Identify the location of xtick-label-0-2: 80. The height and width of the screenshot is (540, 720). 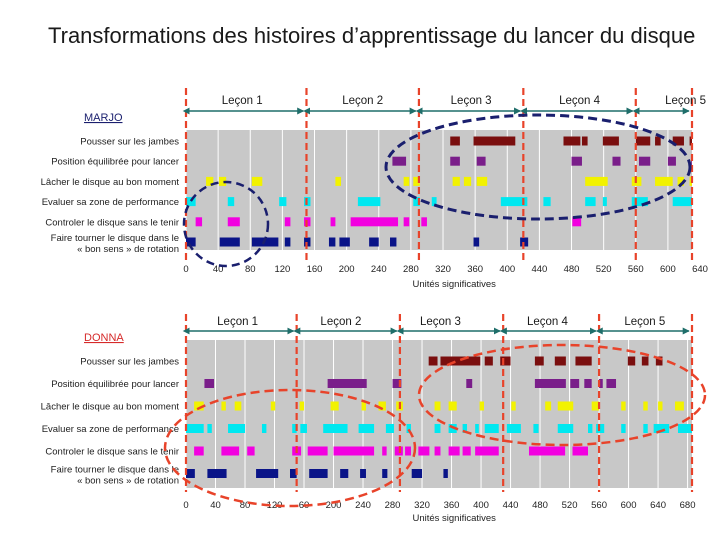
(250, 269).